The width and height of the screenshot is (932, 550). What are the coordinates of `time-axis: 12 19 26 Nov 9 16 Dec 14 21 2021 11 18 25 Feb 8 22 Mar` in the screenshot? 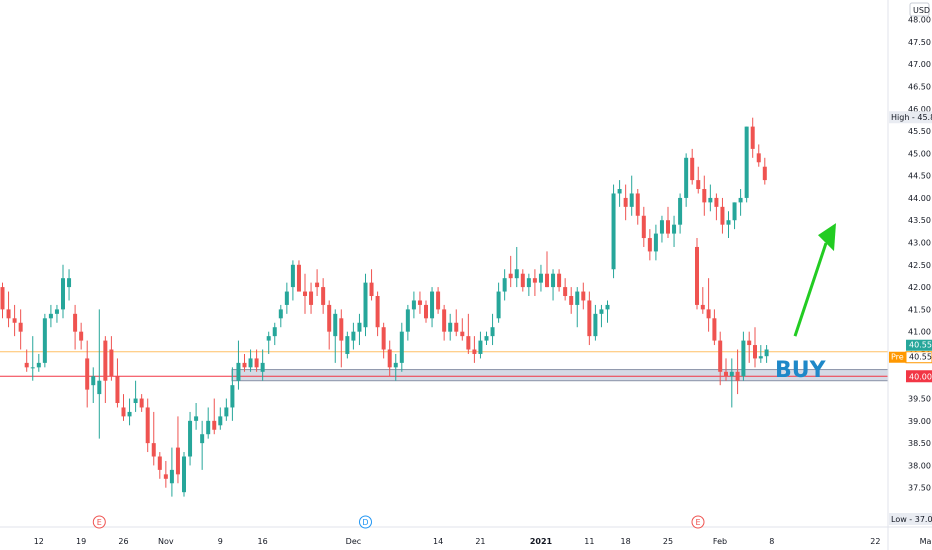 It's located at (466, 536).